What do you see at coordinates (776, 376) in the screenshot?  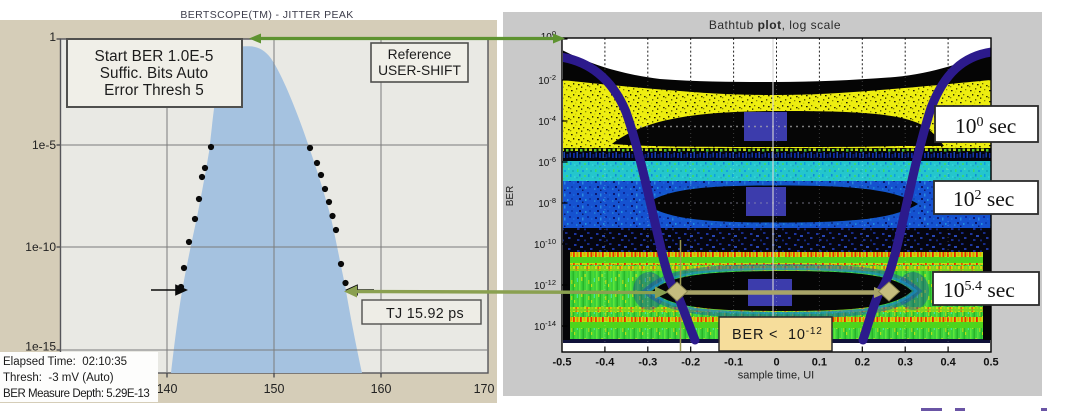 I see `svg-text: sample time, UI` at bounding box center [776, 376].